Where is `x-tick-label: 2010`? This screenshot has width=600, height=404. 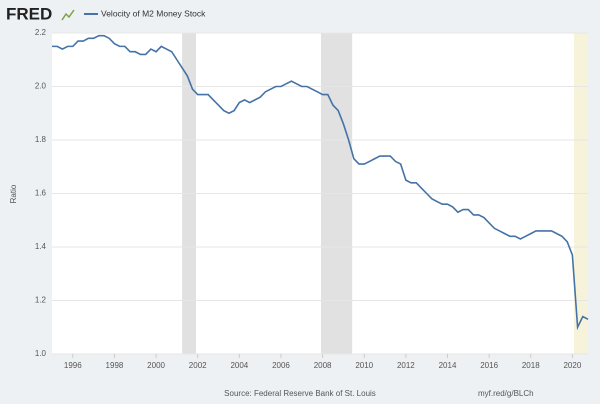 x-tick-label: 2010 is located at coordinates (364, 365).